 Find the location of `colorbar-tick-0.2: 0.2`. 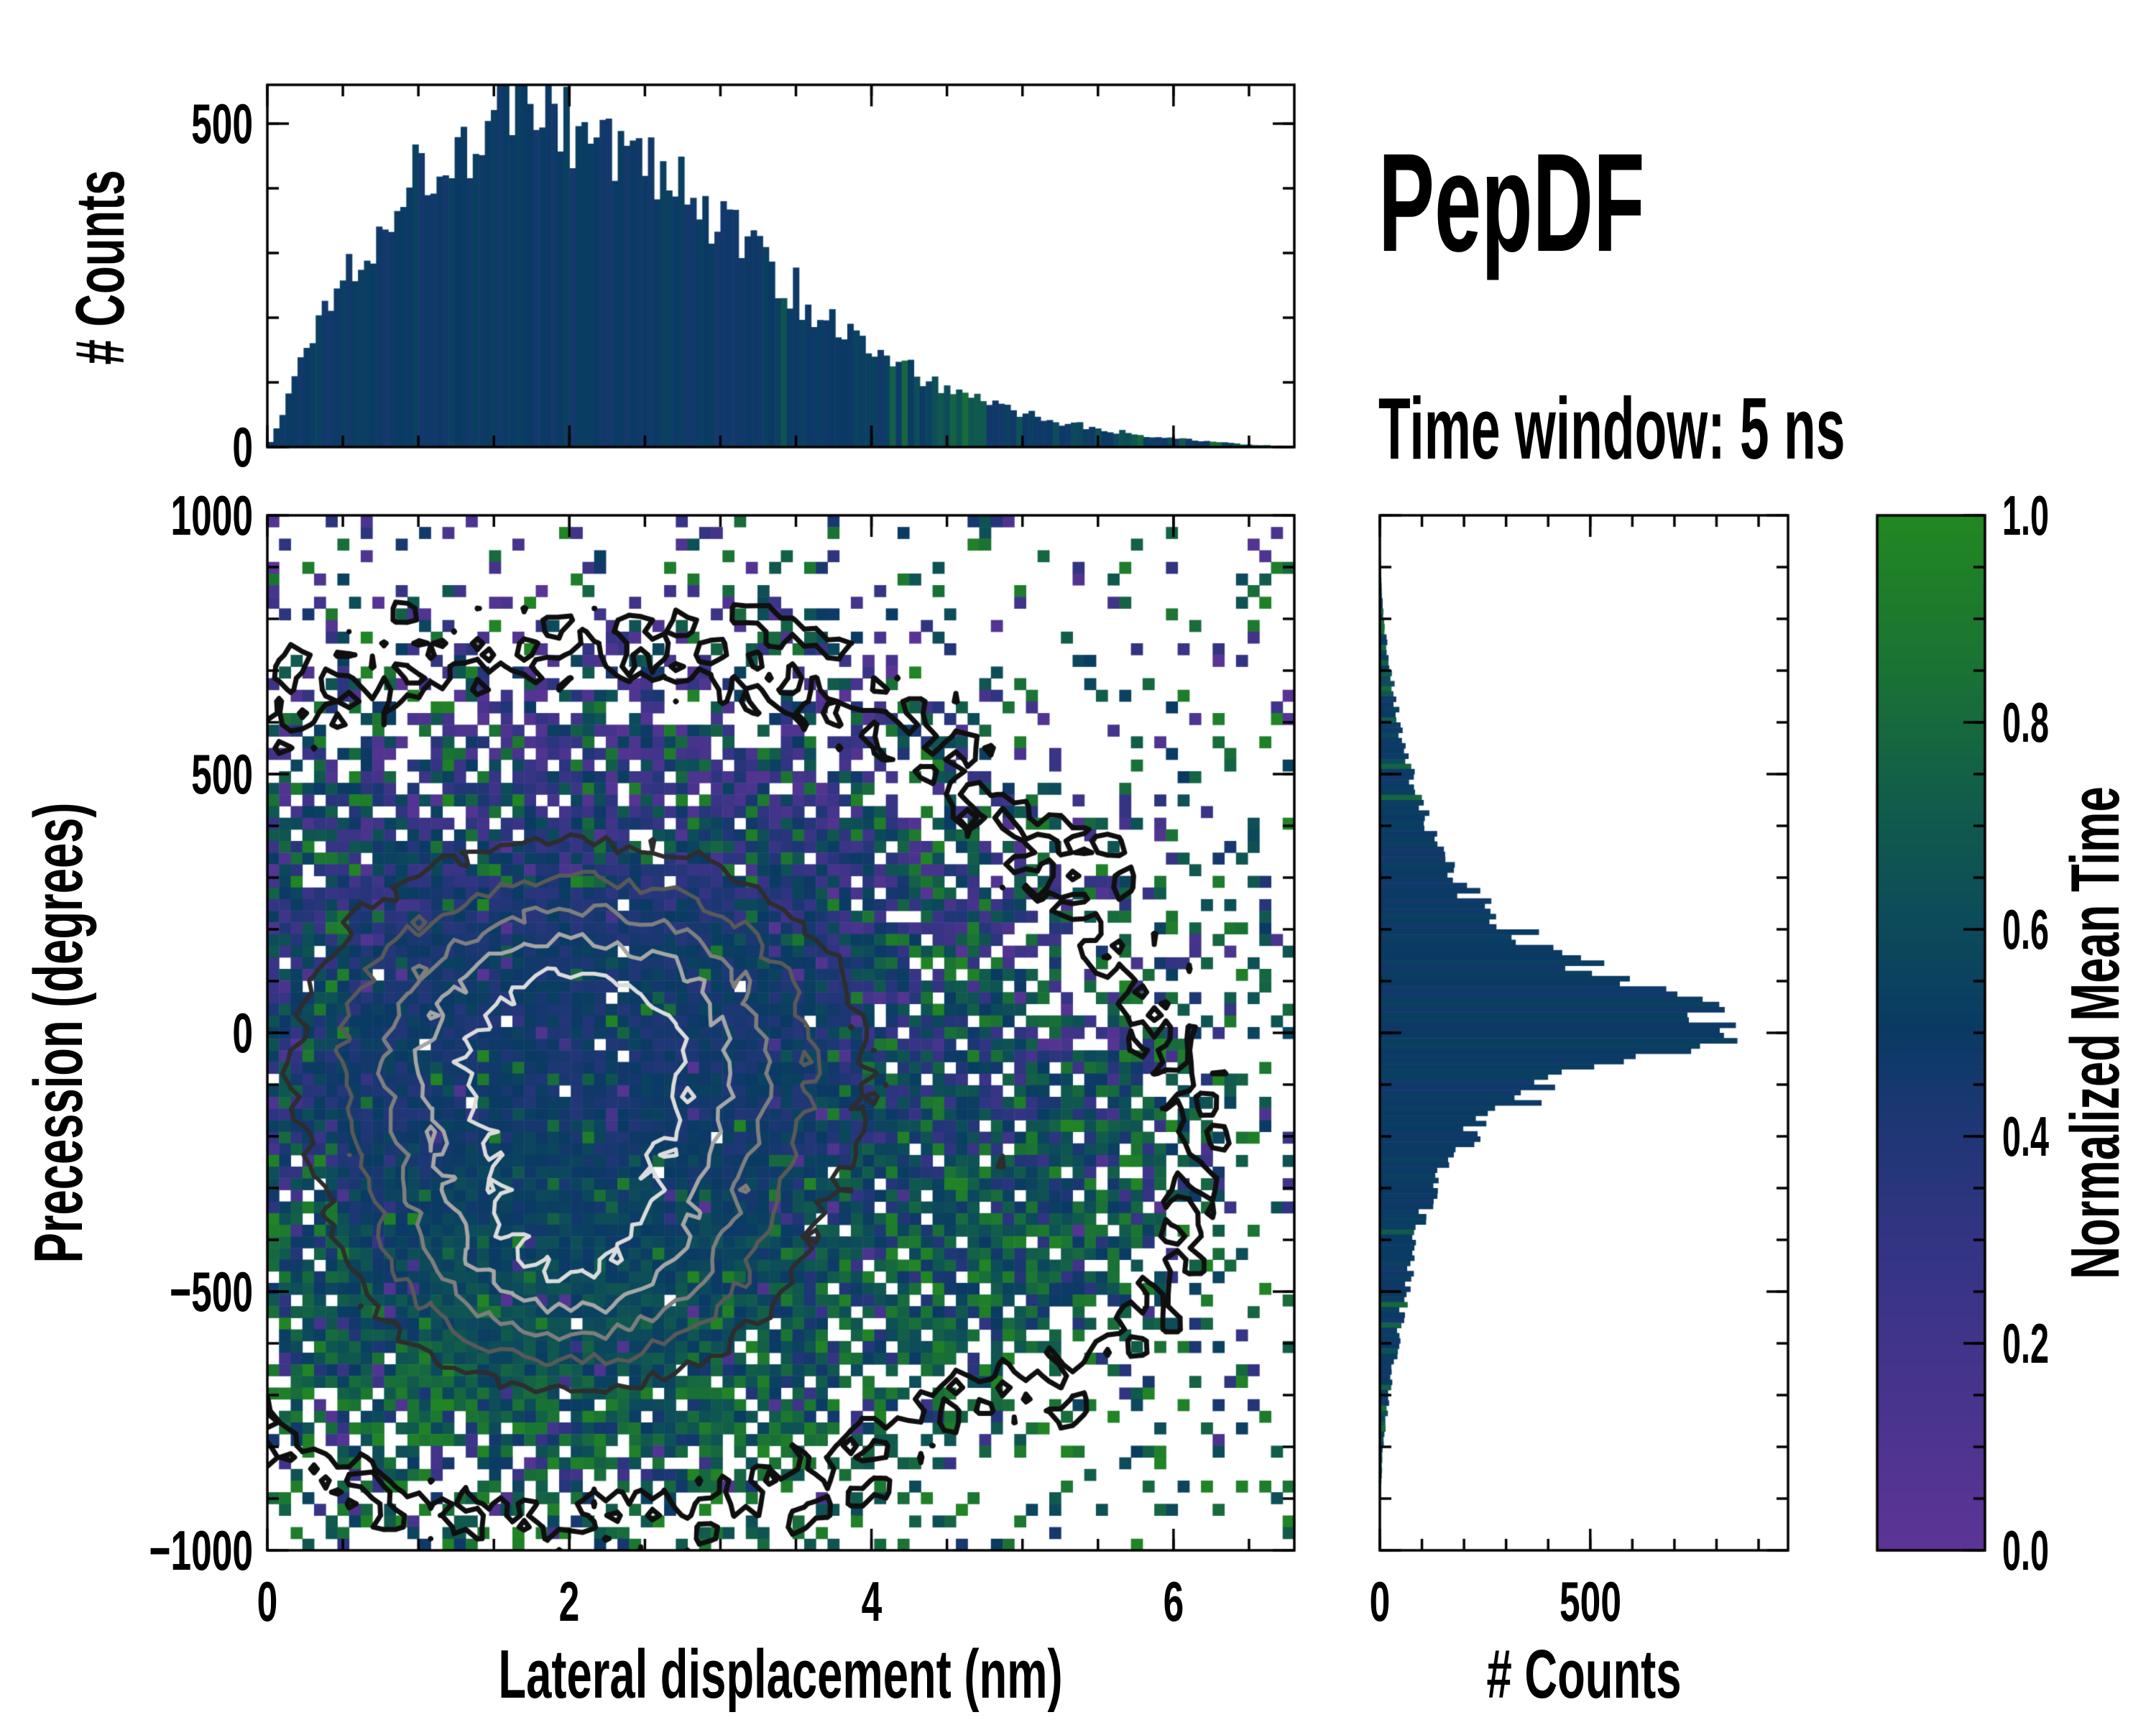

colorbar-tick-0.2: 0.2 is located at coordinates (2026, 1343).